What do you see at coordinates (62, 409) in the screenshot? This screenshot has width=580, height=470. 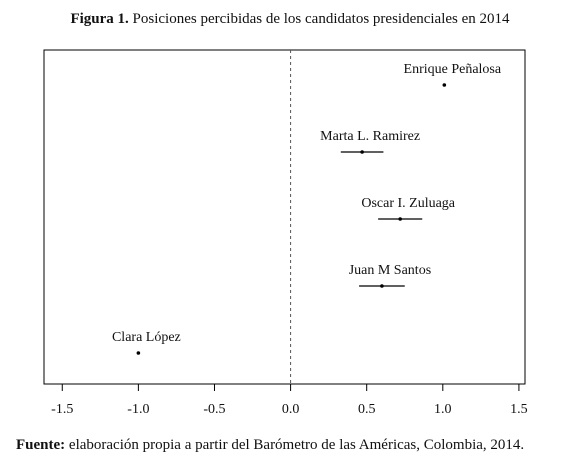 I see `x-tick-label: -1.5` at bounding box center [62, 409].